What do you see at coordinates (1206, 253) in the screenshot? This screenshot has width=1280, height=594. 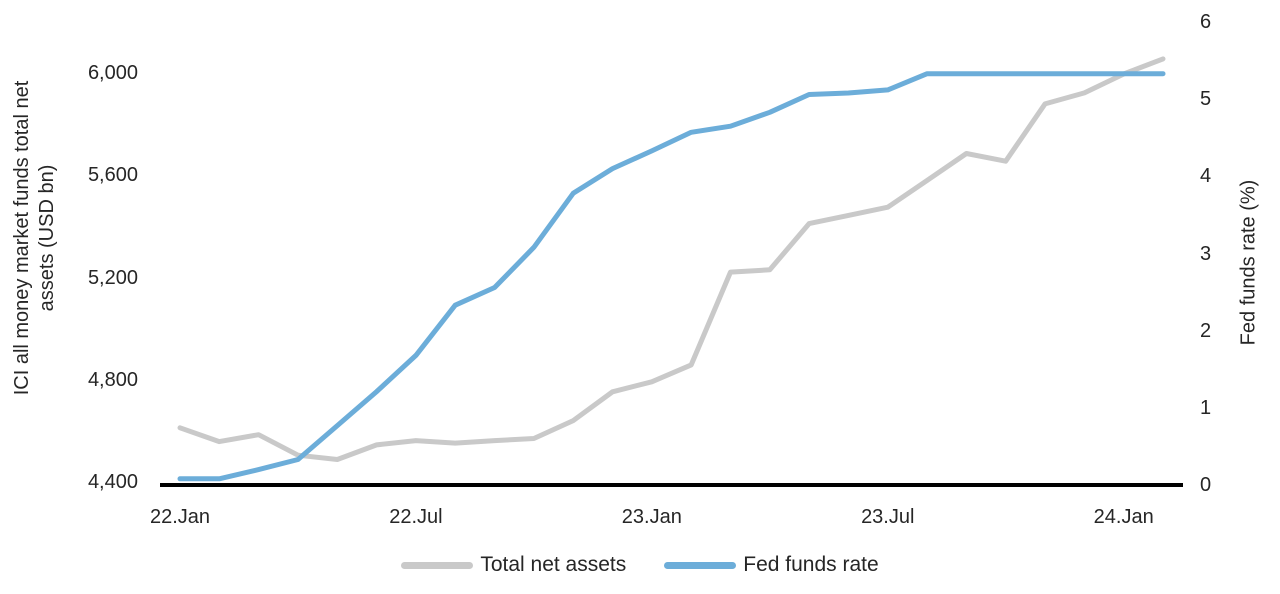 I see `right-axis-tick: 3` at bounding box center [1206, 253].